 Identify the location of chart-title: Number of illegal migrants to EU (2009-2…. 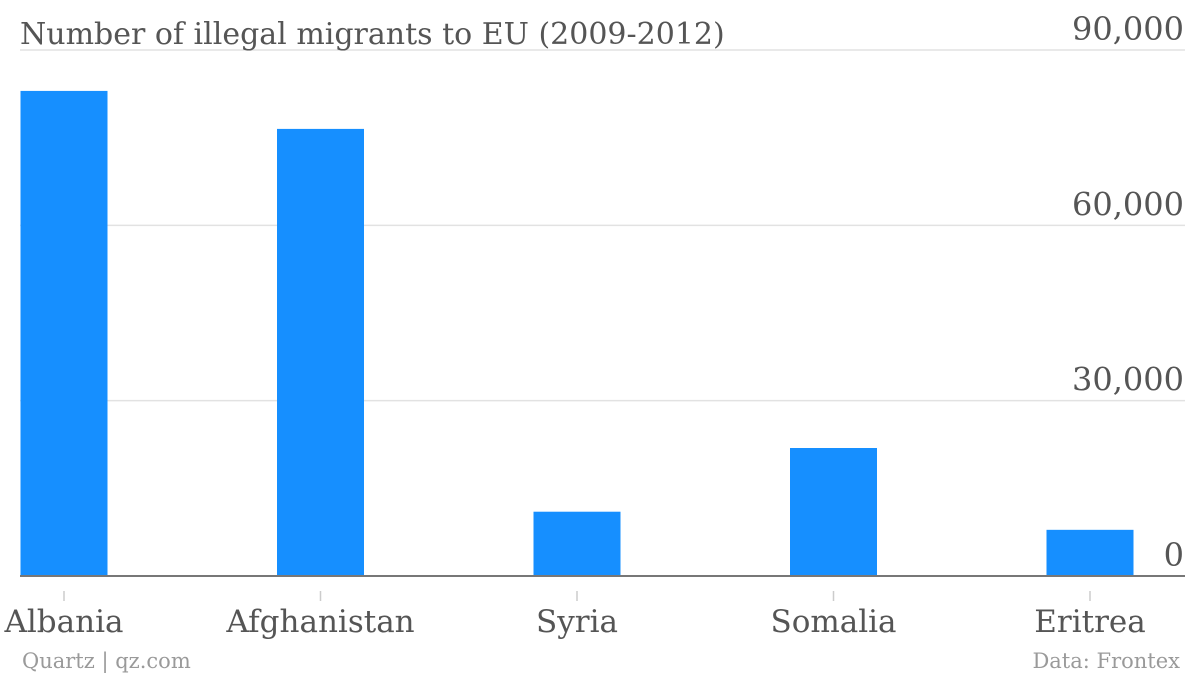
(372, 34).